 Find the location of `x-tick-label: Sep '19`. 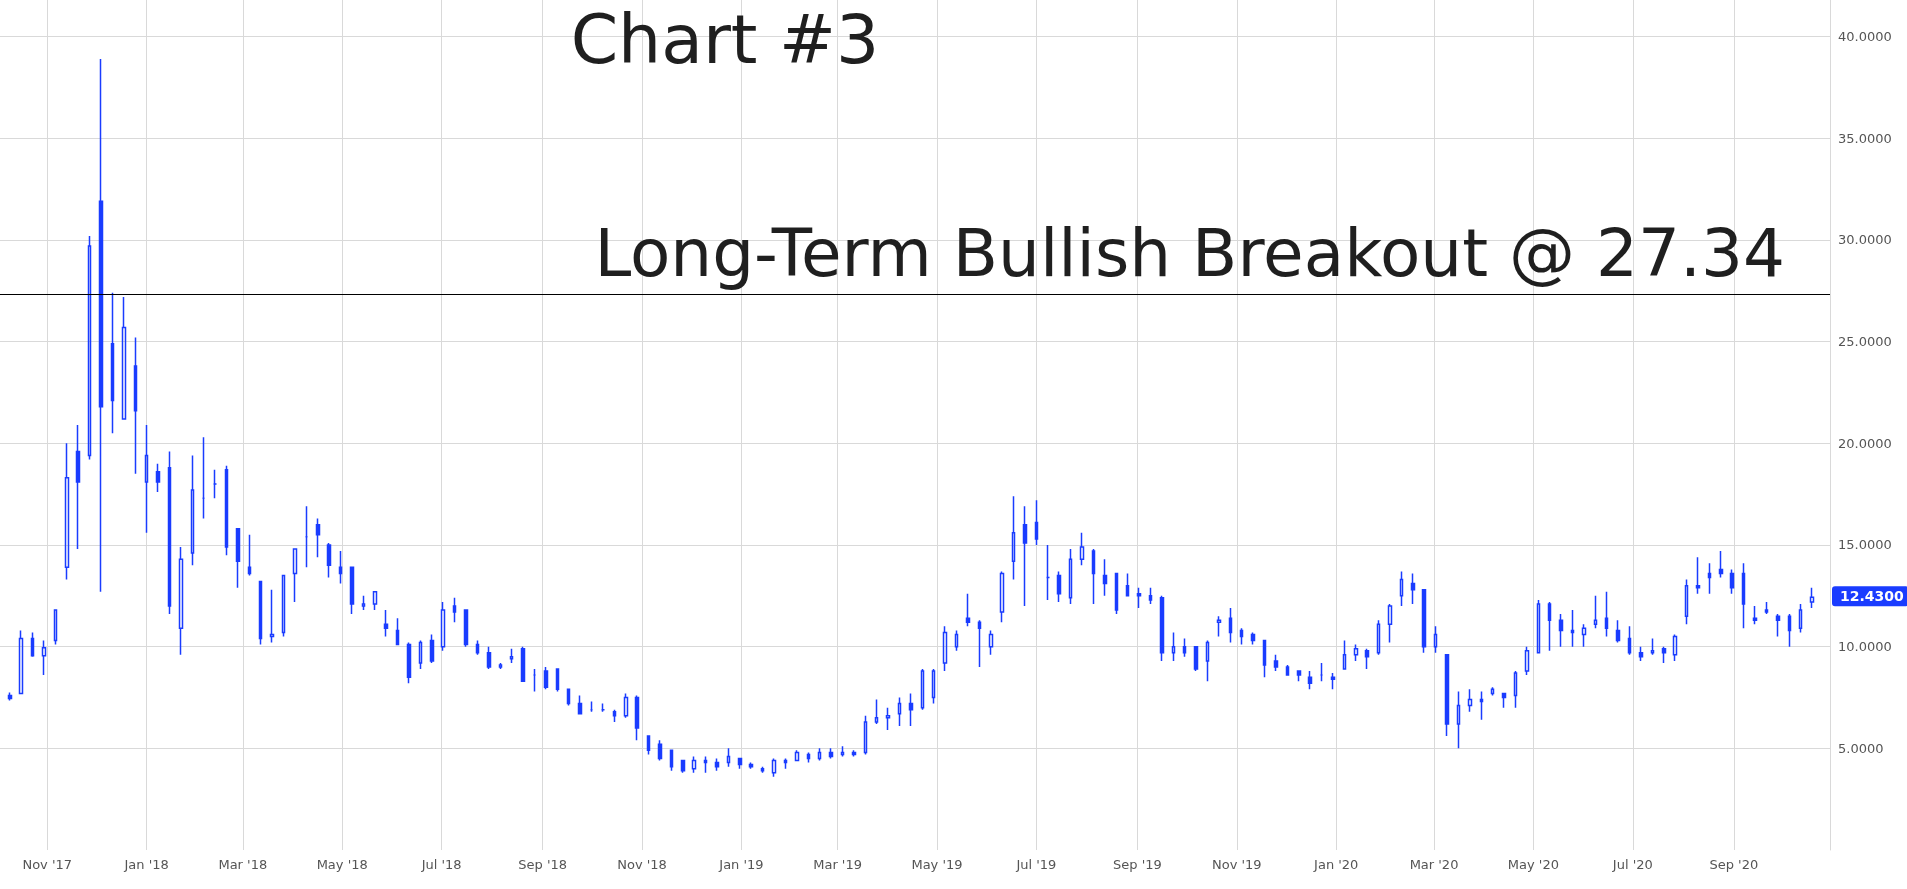

x-tick-label: Sep '19 is located at coordinates (1137, 864).